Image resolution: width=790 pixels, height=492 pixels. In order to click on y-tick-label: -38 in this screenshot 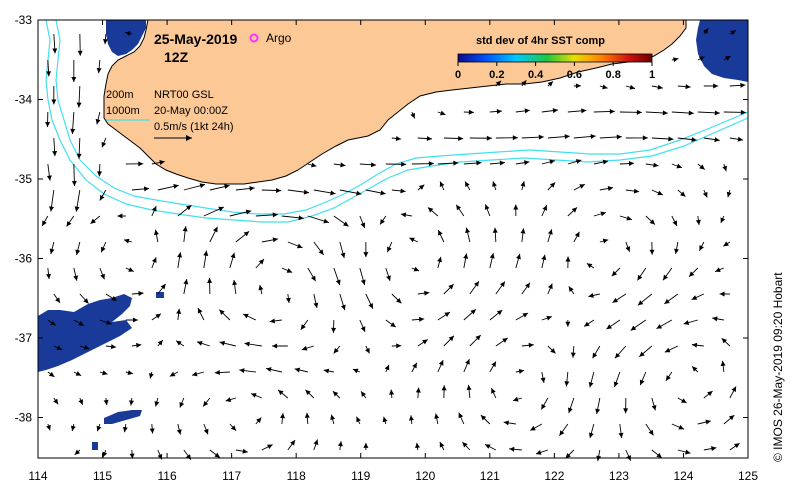, I will do `click(24, 418)`.